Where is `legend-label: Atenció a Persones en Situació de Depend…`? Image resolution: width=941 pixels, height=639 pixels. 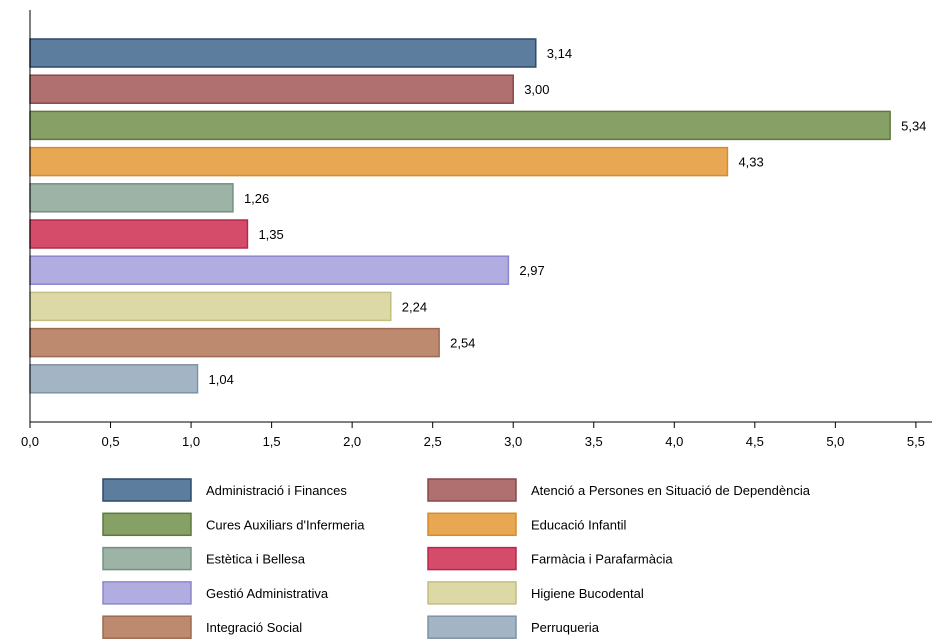
legend-label: Atenció a Persones en Situació de Depend… is located at coordinates (671, 490).